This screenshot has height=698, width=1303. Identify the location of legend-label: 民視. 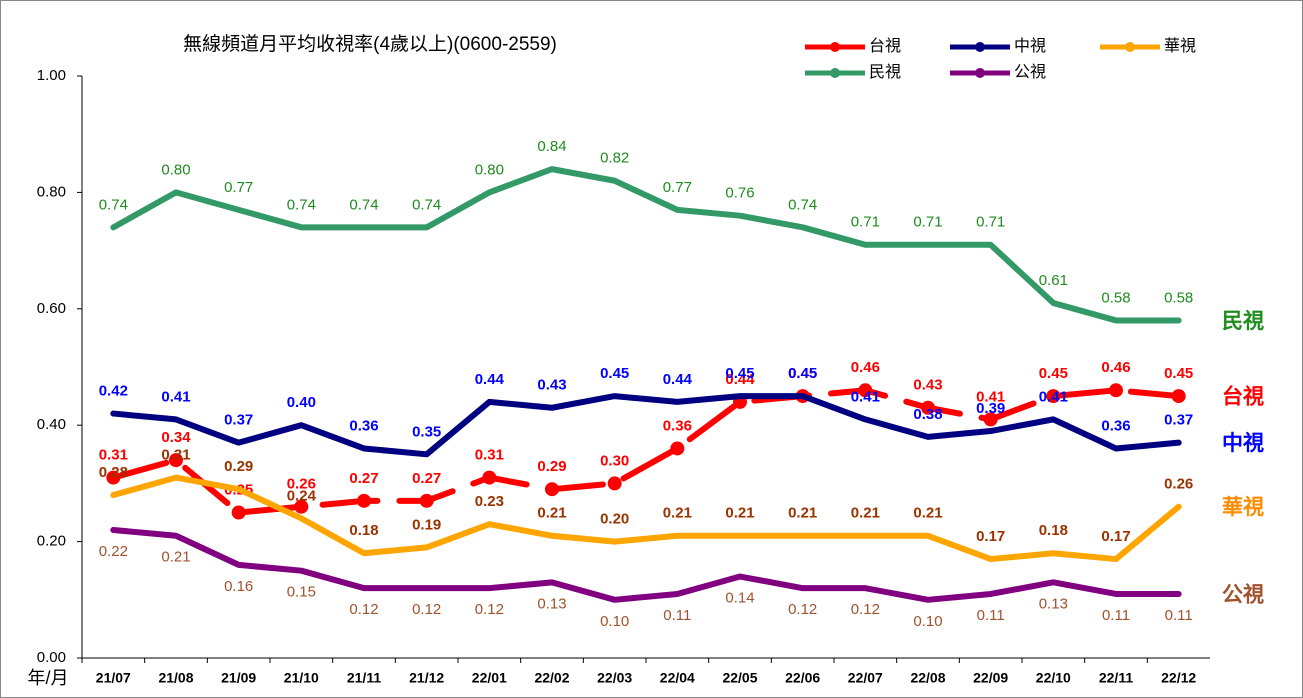
(885, 72).